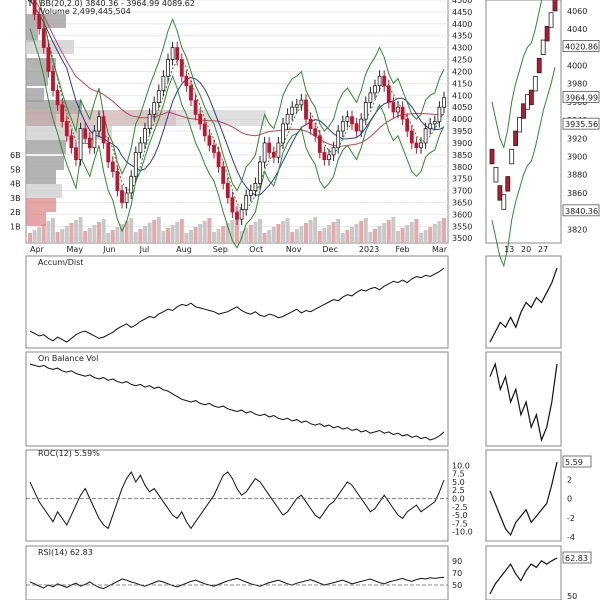 Image resolution: width=600 pixels, height=600 pixels. I want to click on price-tick-label: 4000, so click(462, 119).